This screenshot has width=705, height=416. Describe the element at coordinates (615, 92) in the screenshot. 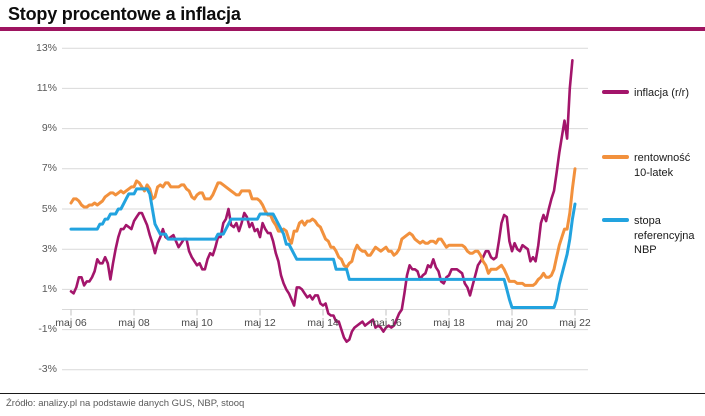

I see `legend-swatch-inflacja-icon` at that location.